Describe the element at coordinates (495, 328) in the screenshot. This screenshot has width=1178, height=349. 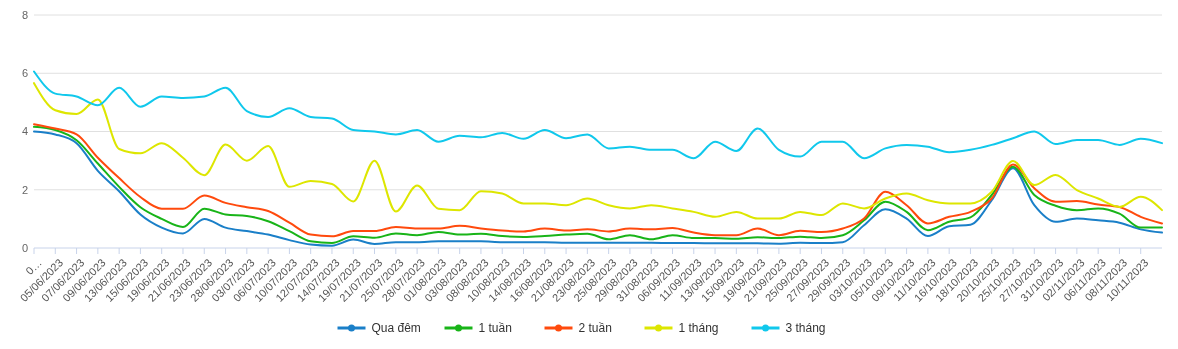
I see `legend-label: 1 tuần` at that location.